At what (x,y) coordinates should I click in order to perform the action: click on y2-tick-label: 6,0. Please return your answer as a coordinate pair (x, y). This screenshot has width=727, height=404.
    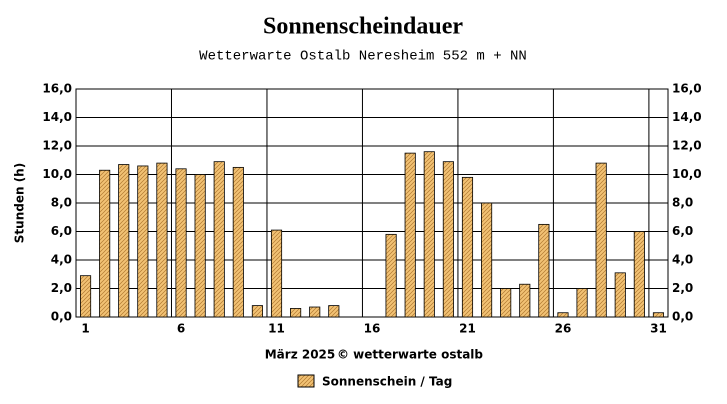
    Looking at the image, I should click on (682, 231).